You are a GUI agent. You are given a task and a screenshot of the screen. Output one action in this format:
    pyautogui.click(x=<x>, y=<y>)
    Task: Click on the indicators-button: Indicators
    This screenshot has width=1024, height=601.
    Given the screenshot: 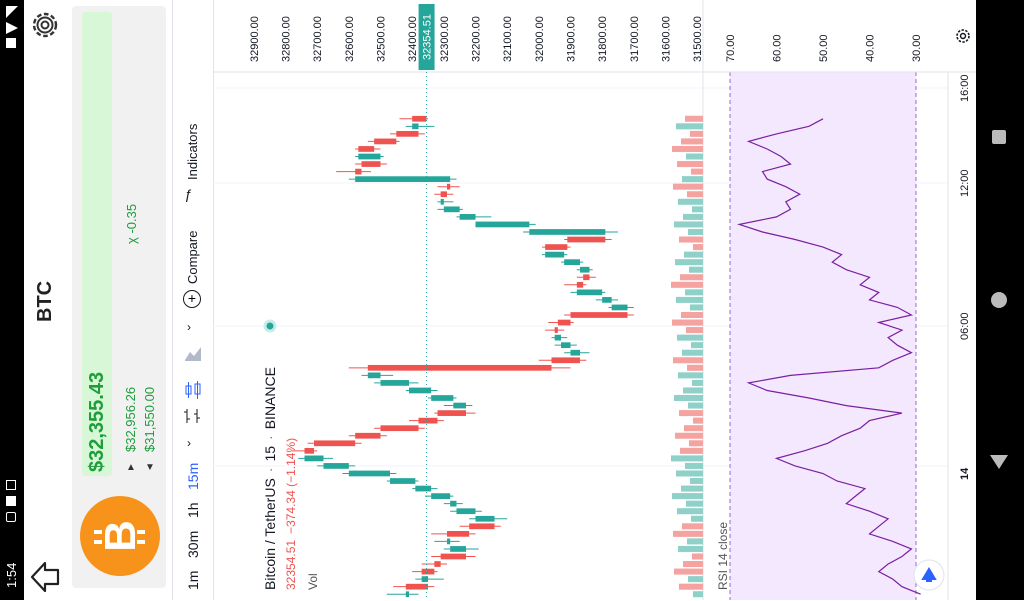 What is the action you would take?
    pyautogui.click(x=192, y=151)
    